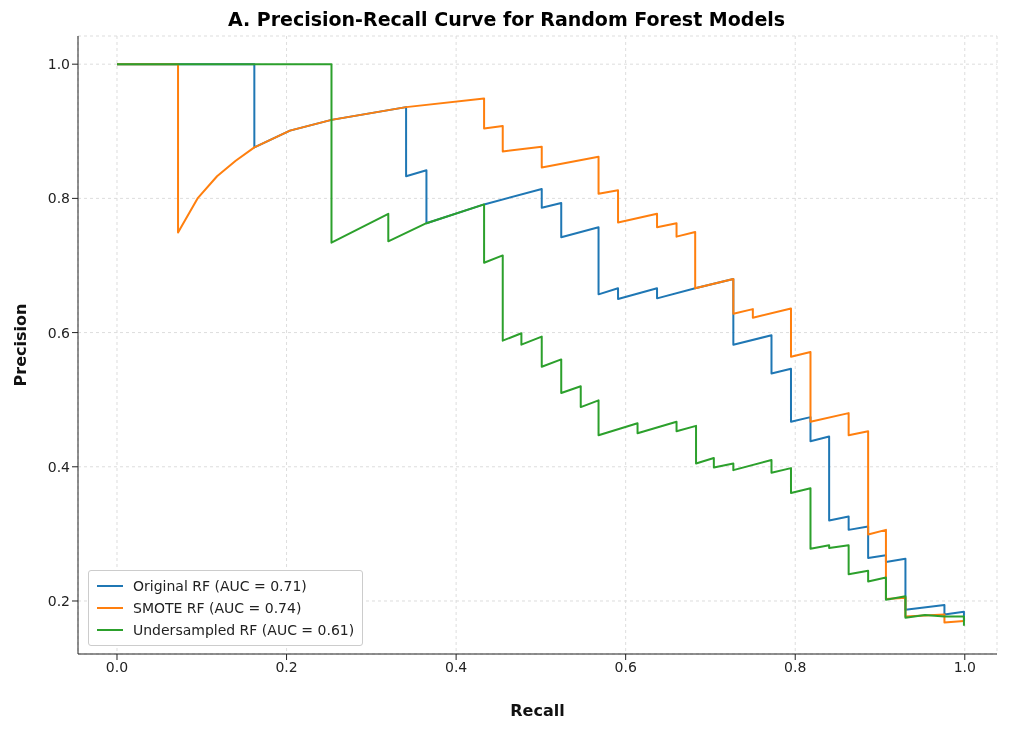 The width and height of the screenshot is (1013, 732). What do you see at coordinates (244, 630) in the screenshot?
I see `legend-label: Undersampled RF (AUC = 0.61)` at bounding box center [244, 630].